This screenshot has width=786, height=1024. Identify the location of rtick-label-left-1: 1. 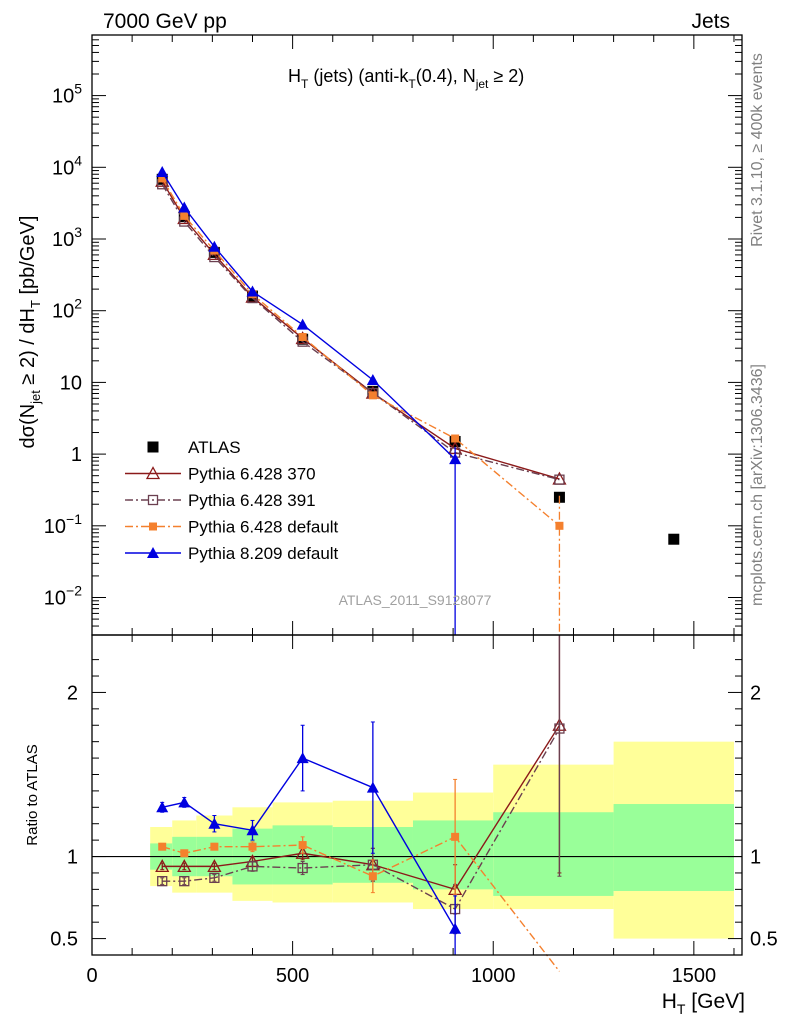
(72, 858).